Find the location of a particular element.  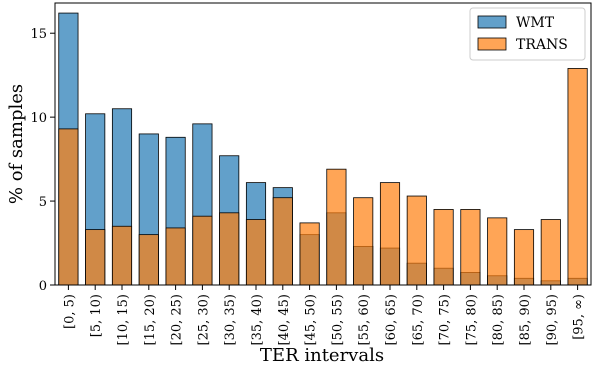

legend-swatch-trans is located at coordinates (492, 44).